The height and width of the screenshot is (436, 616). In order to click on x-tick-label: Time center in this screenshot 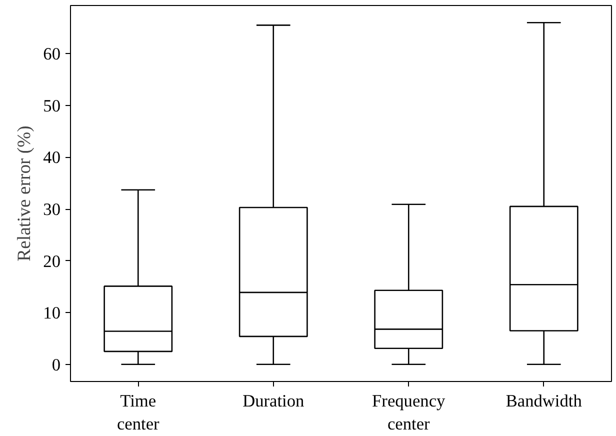, I will do `click(138, 413)`.